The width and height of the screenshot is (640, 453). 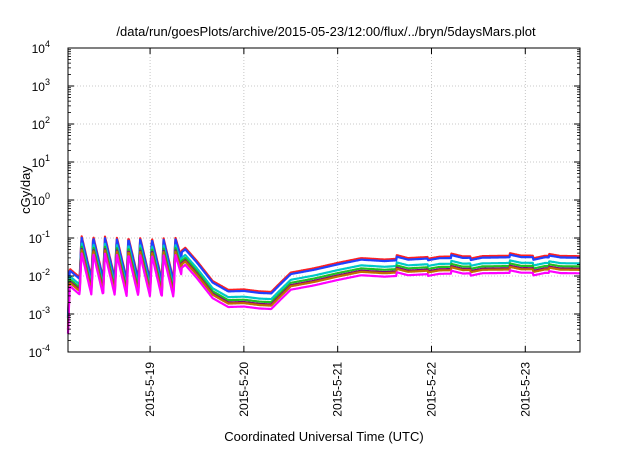 I want to click on y-tick-label: 10⁻³, so click(x=39, y=313).